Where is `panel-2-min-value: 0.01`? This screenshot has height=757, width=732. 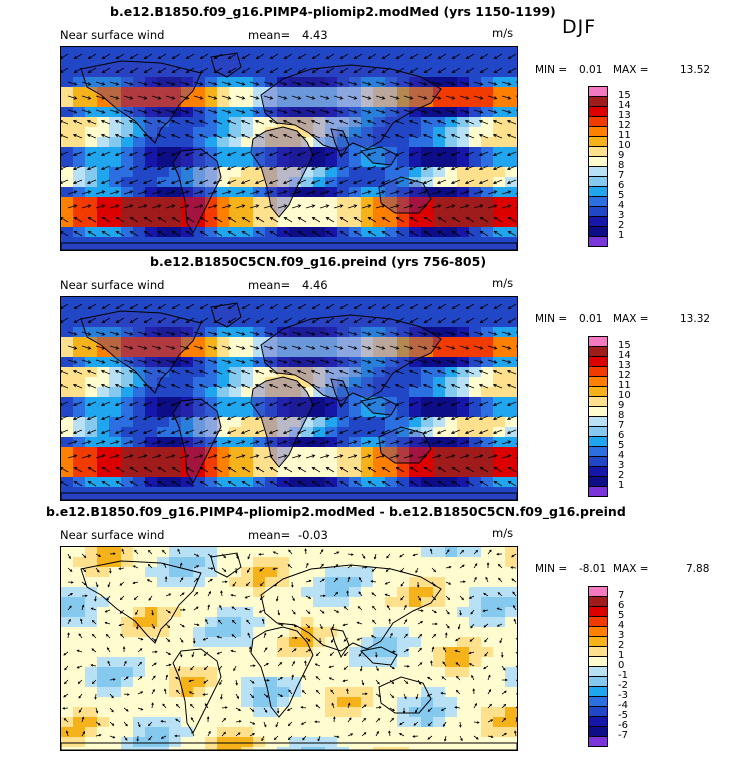
panel-2-min-value: 0.01 is located at coordinates (591, 319).